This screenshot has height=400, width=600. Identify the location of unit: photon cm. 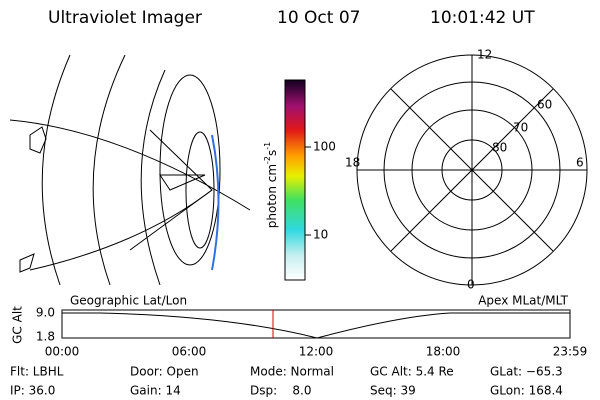
(272, 196).